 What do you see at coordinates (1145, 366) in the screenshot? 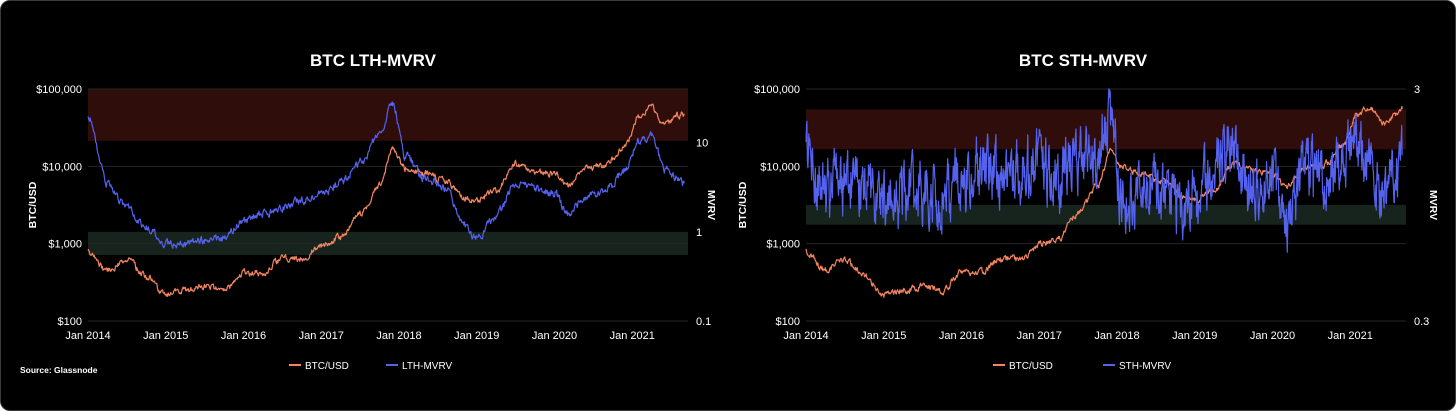
I see `legend-label-sth: STH-MVRV` at bounding box center [1145, 366].